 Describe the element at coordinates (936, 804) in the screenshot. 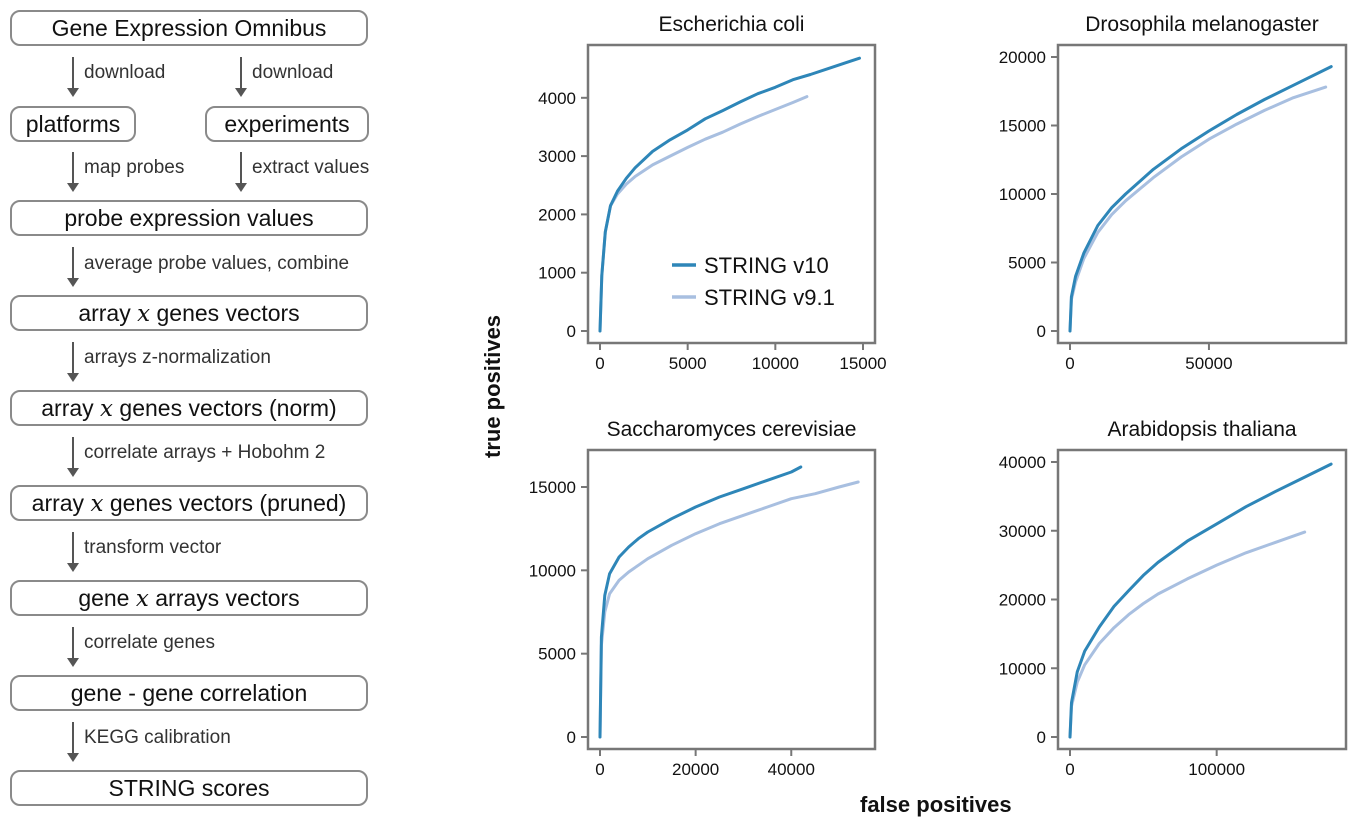

I see `x-axis-title: false positives` at that location.